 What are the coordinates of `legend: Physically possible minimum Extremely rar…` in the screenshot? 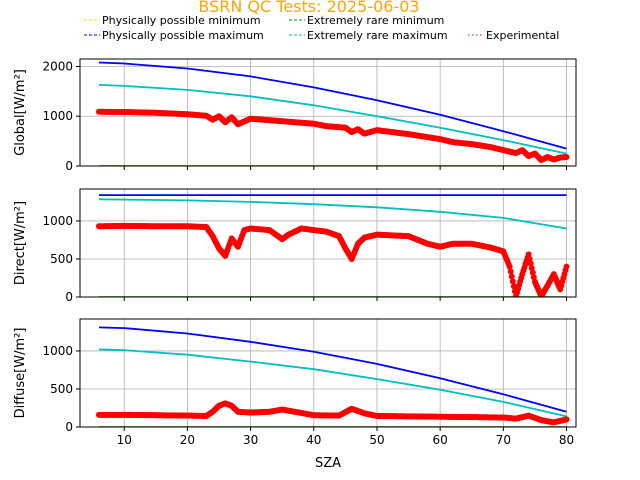 It's located at (321, 28).